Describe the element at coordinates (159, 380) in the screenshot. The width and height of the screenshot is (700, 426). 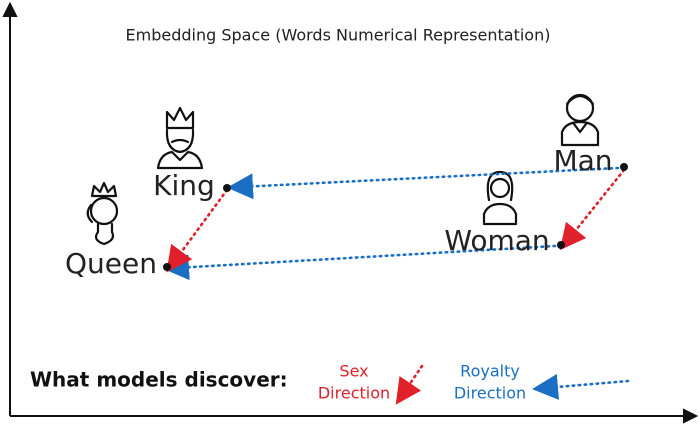
I see `legend-heading: What models discover:` at that location.